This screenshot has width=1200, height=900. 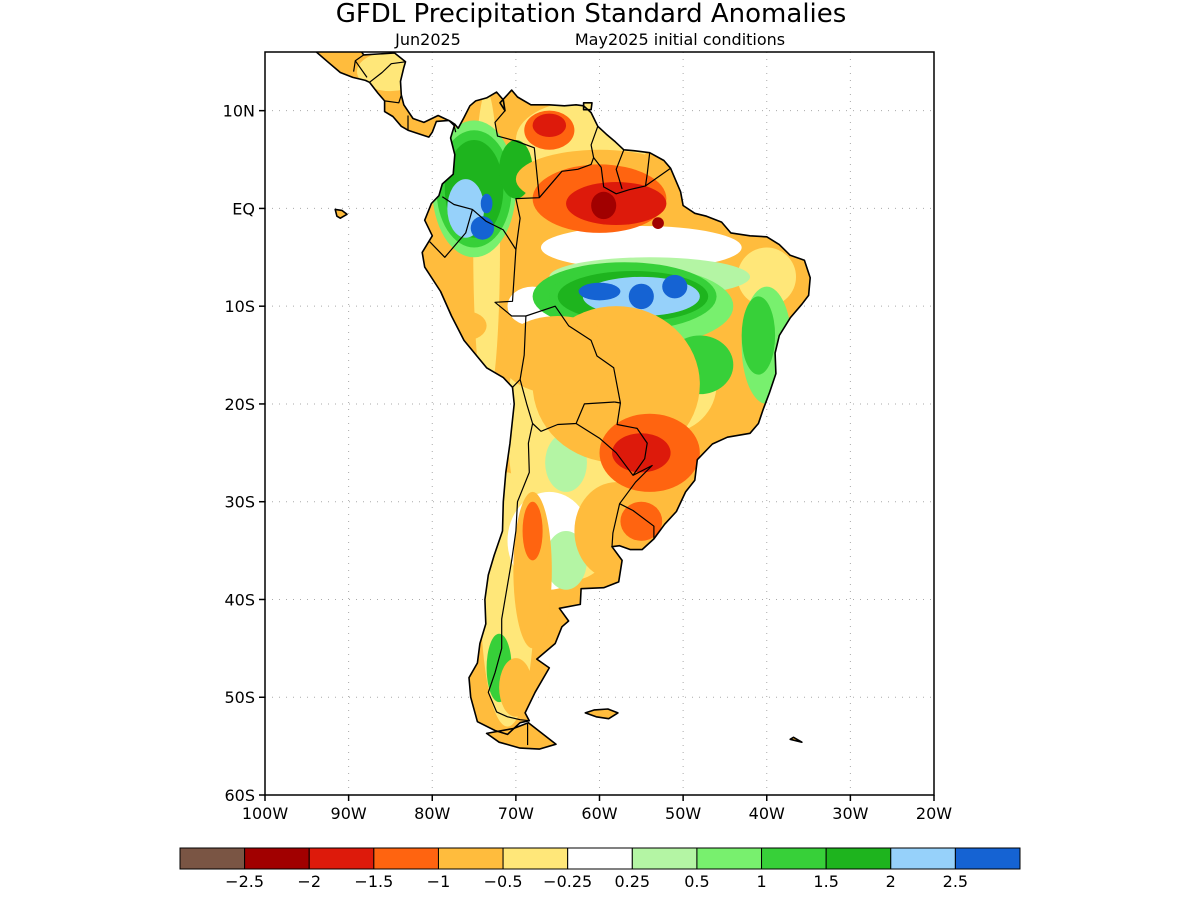 I want to click on latitude-tick-label: 40S, so click(x=239, y=599).